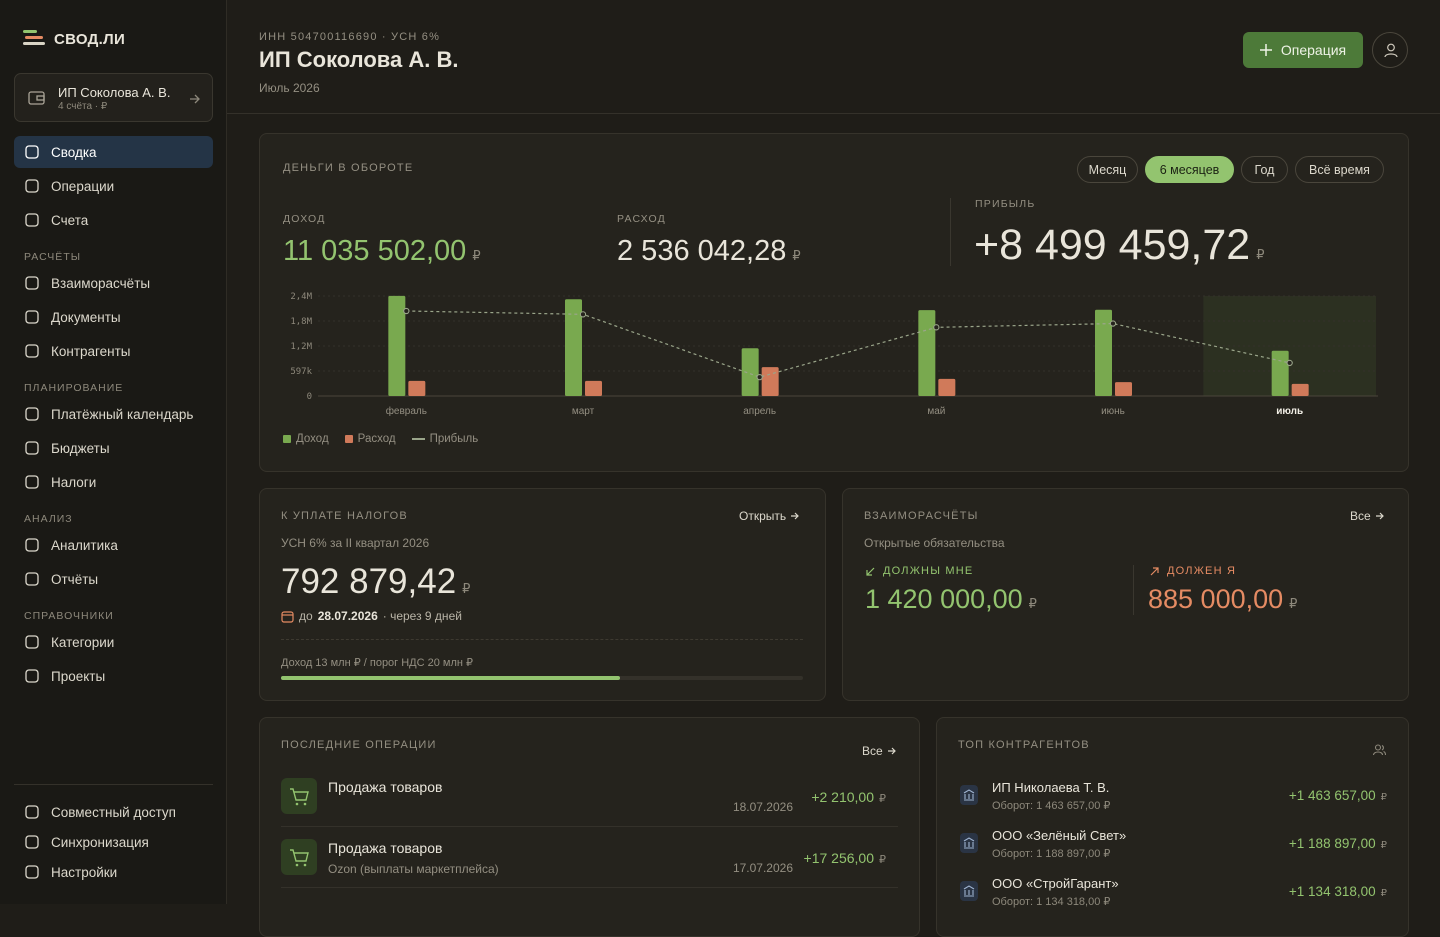 This screenshot has width=1440, height=937. What do you see at coordinates (583, 411) in the screenshot?
I see `x-tick-label: март` at bounding box center [583, 411].